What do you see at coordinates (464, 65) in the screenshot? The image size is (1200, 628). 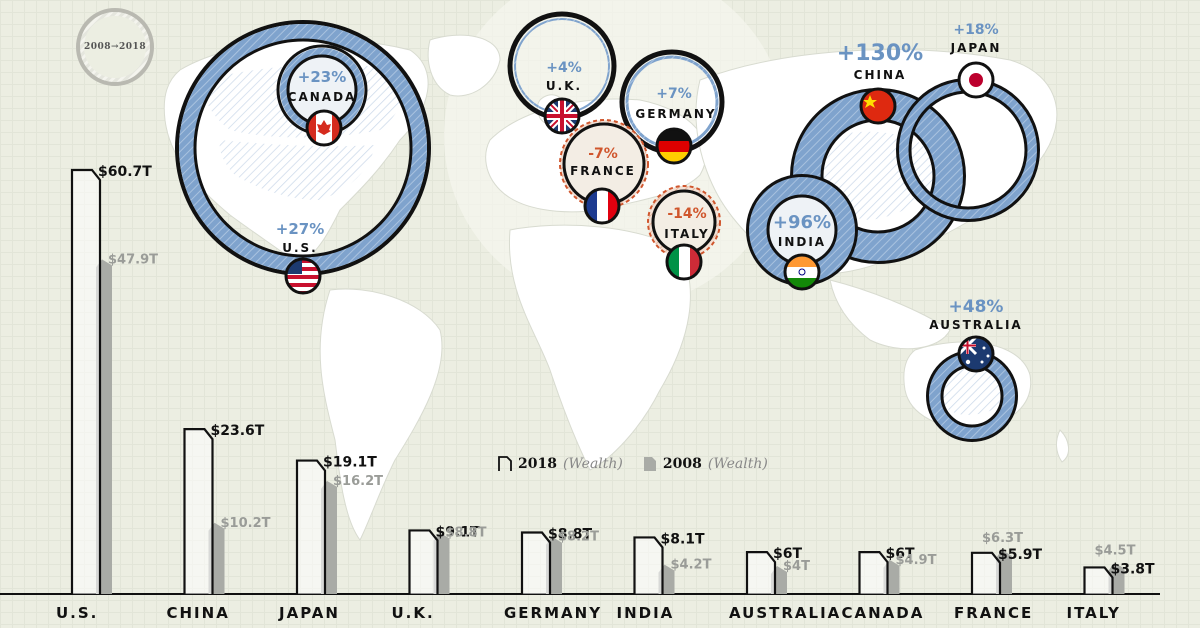 I see `greenland-landmass` at bounding box center [464, 65].